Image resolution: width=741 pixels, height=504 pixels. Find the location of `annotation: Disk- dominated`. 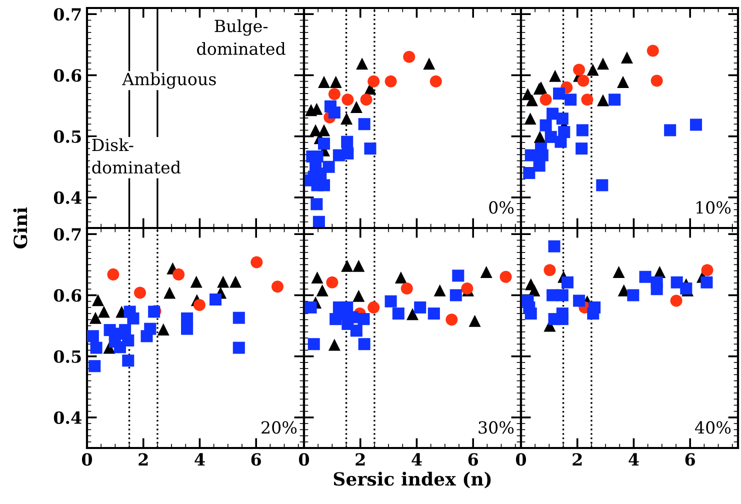

annotation: Disk- dominated is located at coordinates (136, 156).